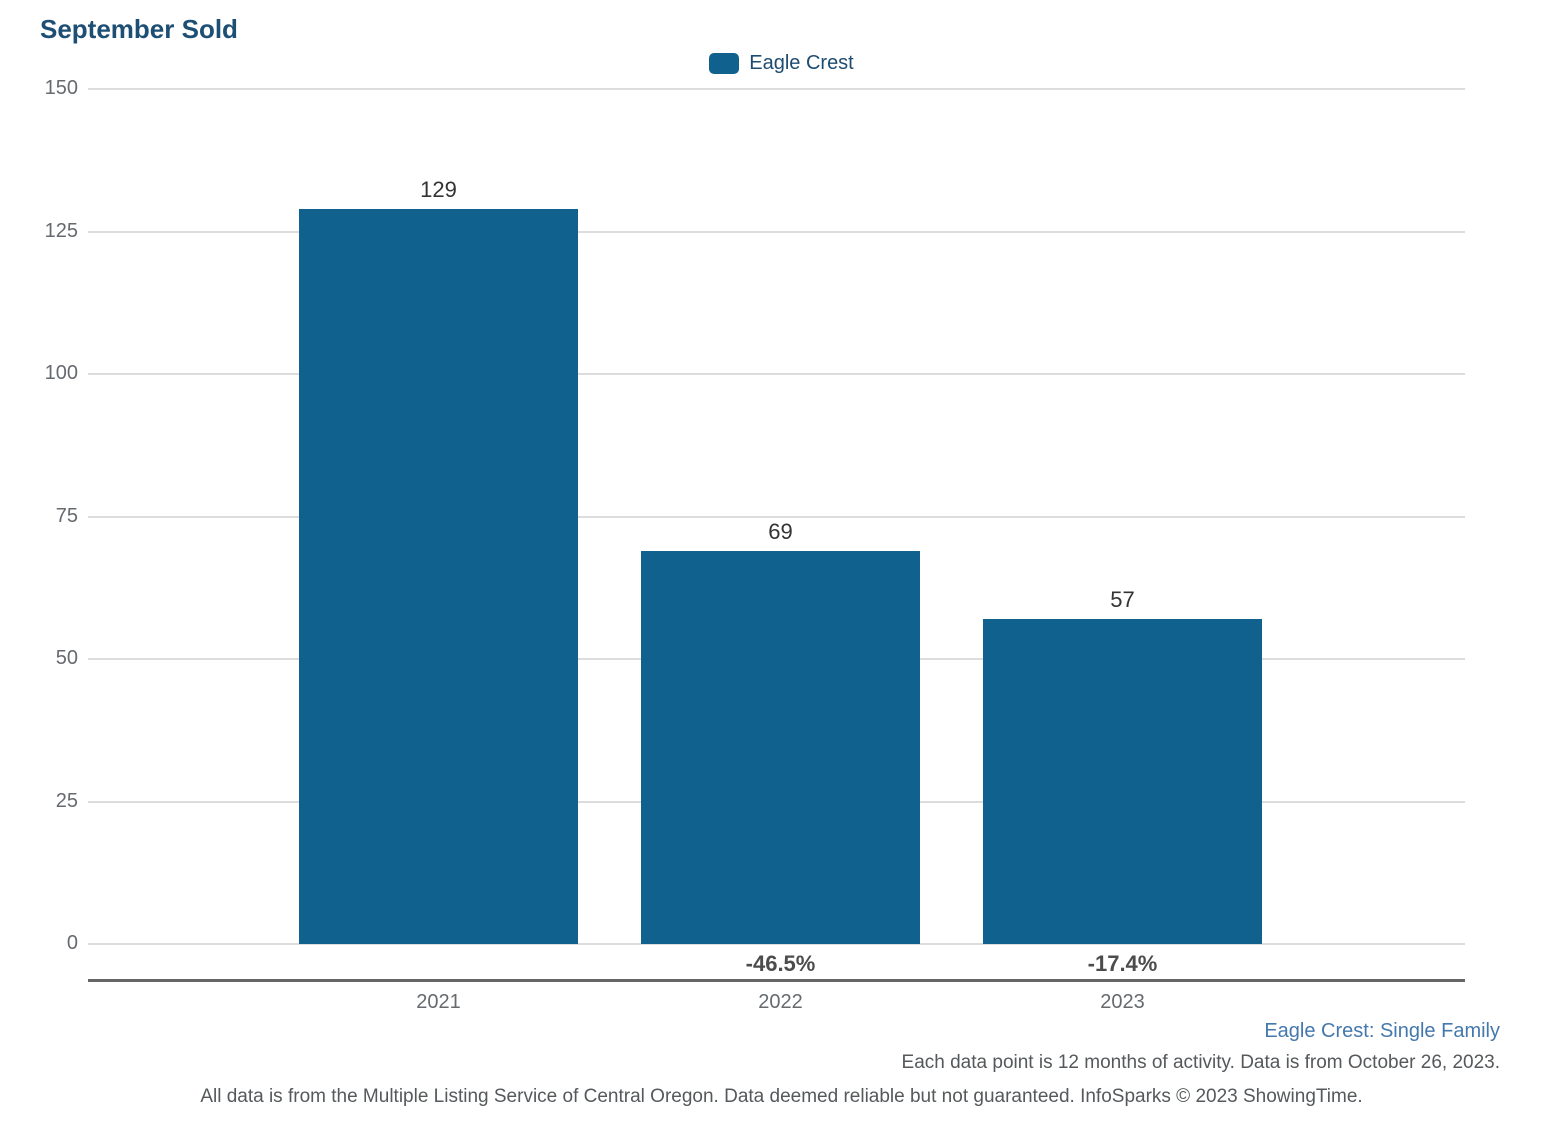 The height and width of the screenshot is (1141, 1563). Describe the element at coordinates (66, 800) in the screenshot. I see `y-tick-label: 25` at that location.